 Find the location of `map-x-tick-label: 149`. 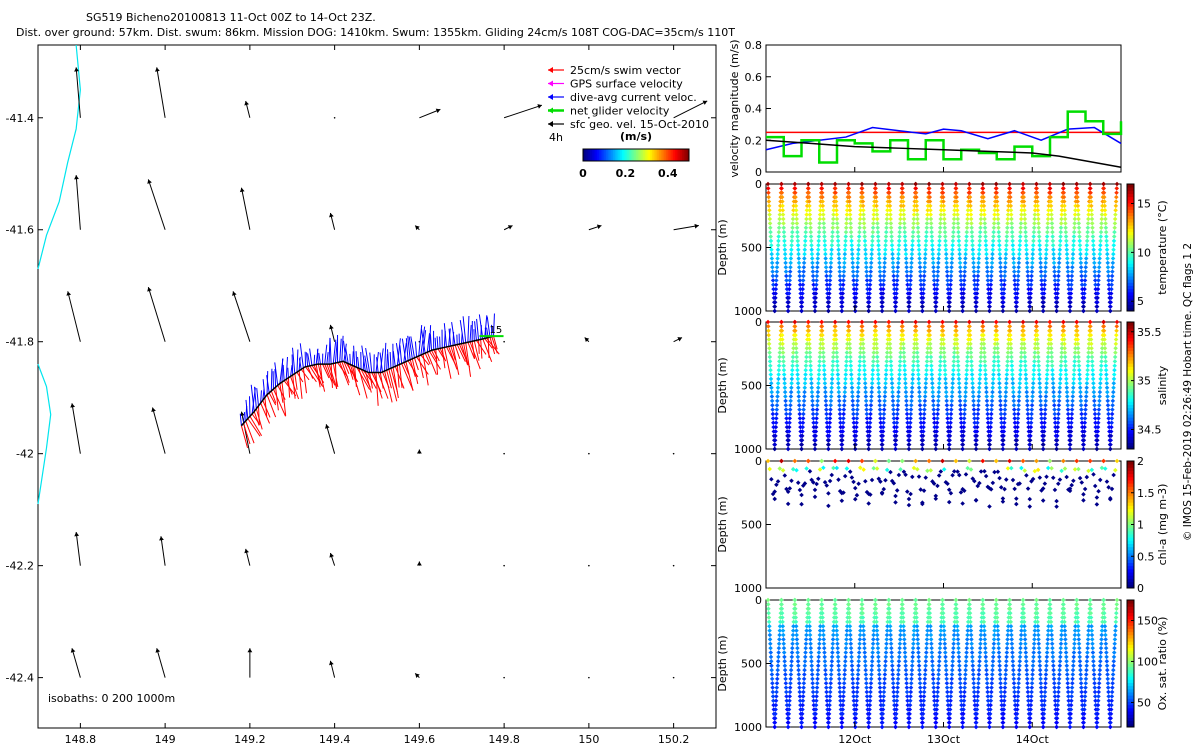

map-x-tick-label: 149 is located at coordinates (165, 739).